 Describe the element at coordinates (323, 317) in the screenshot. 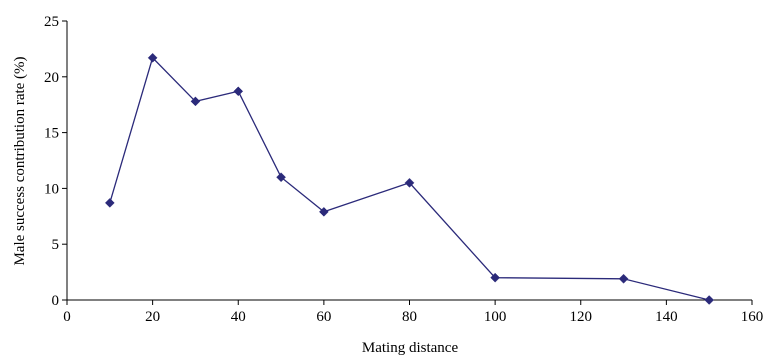

I see `x-tick-label: 60` at that location.